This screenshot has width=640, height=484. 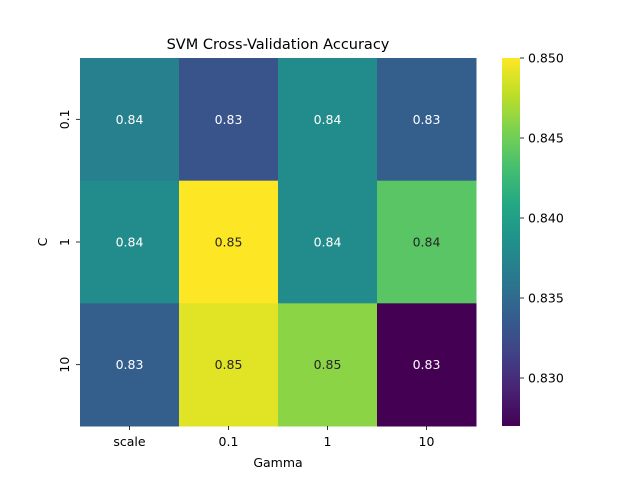 I want to click on y-axis-ticks: 0.1 1 10, so click(x=68, y=241).